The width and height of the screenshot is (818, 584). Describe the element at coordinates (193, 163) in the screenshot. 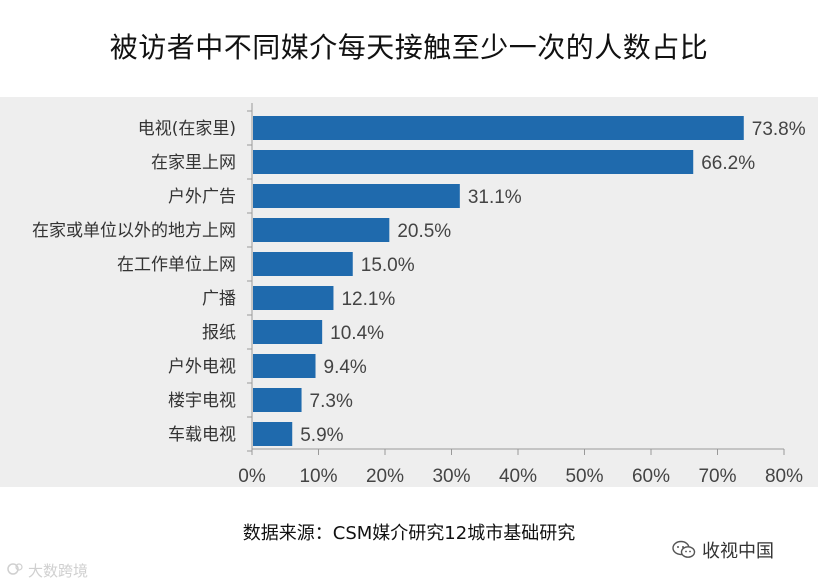

I see `category-label: 在家里上网` at that location.